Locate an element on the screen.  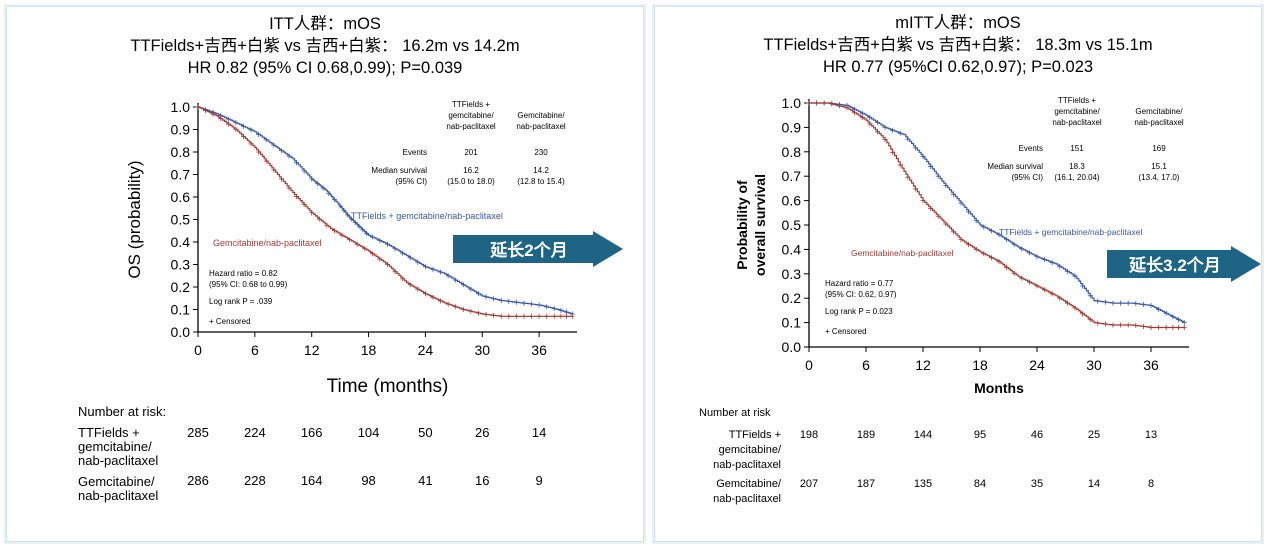
hazard-ratio: Hazard ratio = 0.82 is located at coordinates (243, 273).